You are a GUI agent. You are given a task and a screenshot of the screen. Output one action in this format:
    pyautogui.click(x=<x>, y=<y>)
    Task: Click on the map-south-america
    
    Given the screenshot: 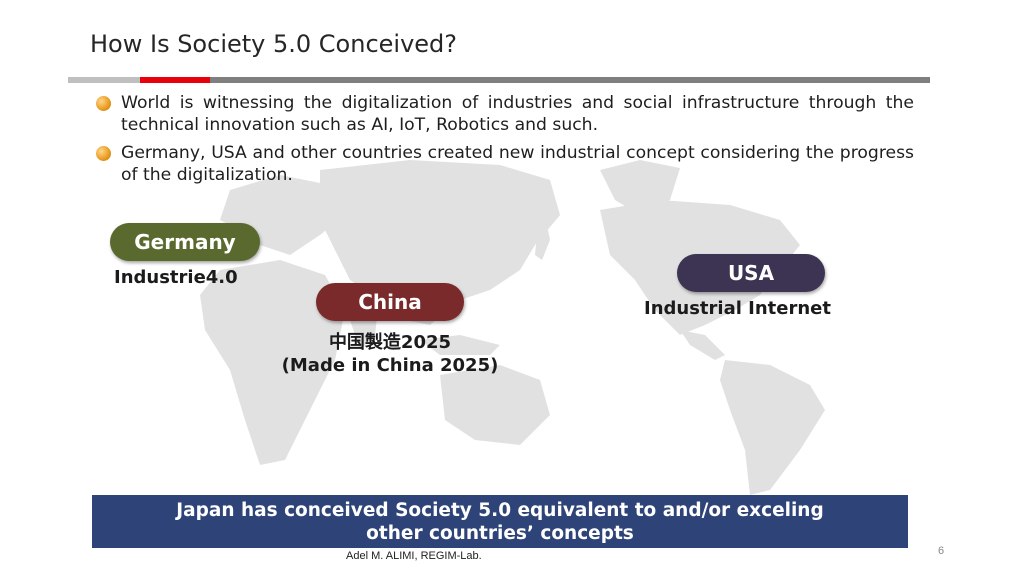 What is the action you would take?
    pyautogui.click(x=772, y=427)
    